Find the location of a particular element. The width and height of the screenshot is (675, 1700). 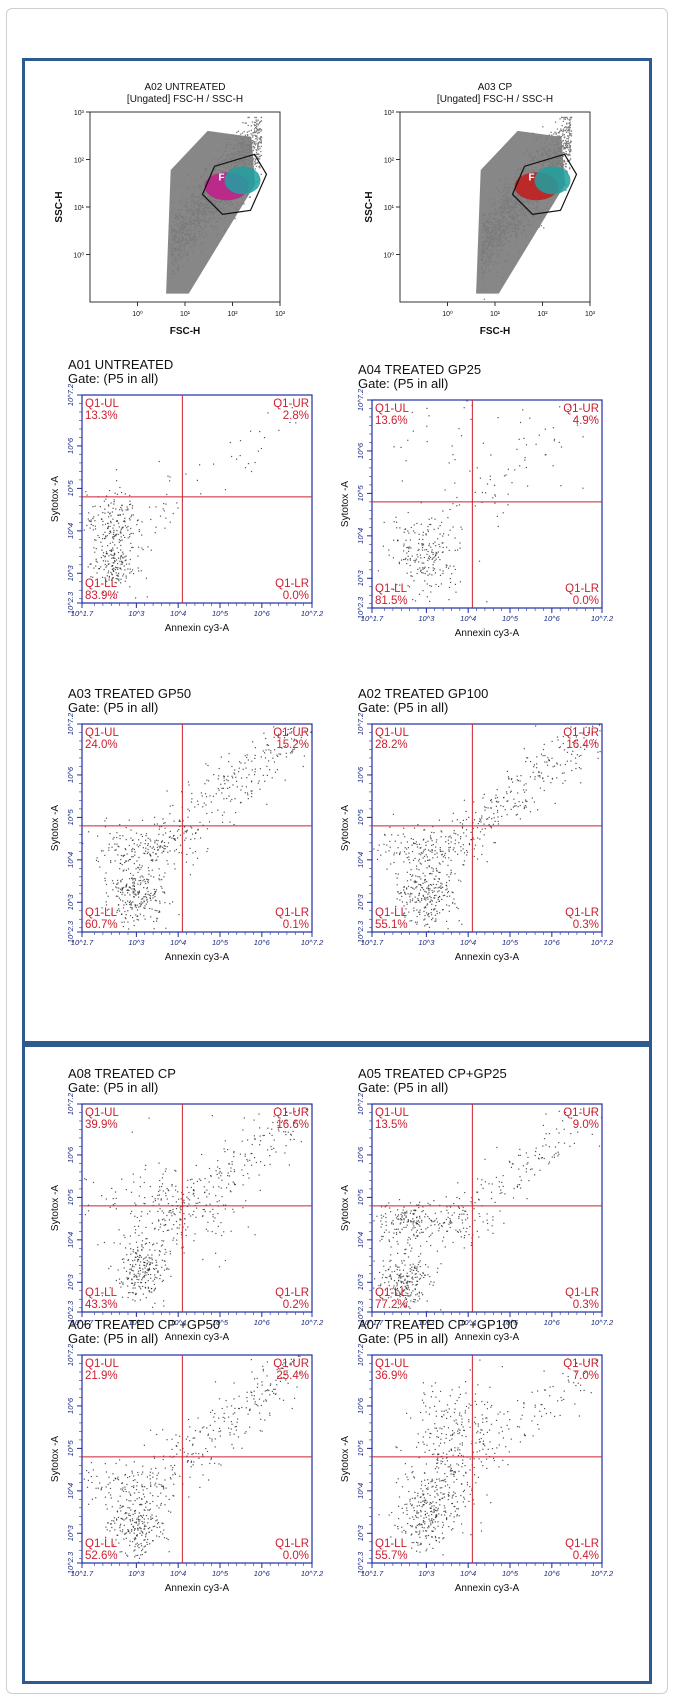

q-a04-x-axis-label: Annexin cy3-A is located at coordinates (487, 633).